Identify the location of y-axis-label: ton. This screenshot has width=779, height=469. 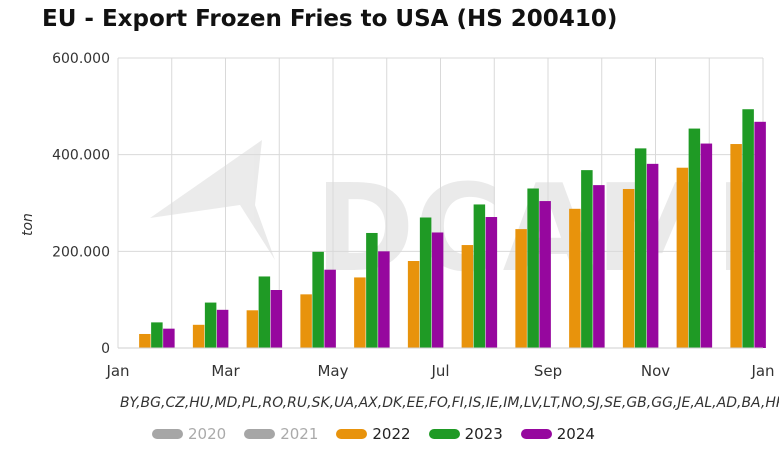
(28, 224).